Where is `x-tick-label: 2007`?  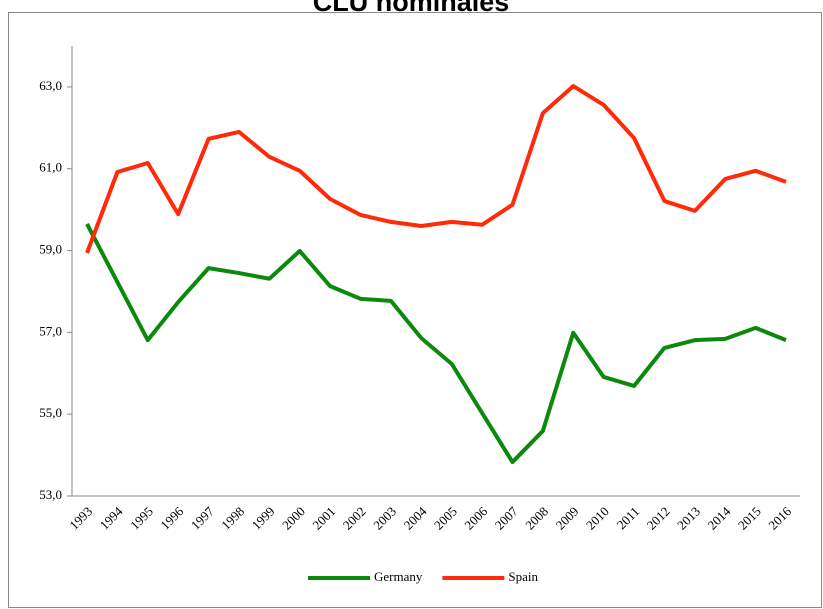
x-tick-label: 2007 is located at coordinates (506, 517).